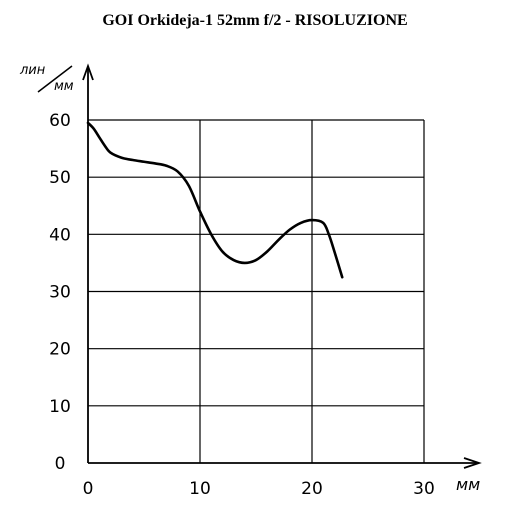 The image size is (510, 515). Describe the element at coordinates (312, 489) in the screenshot. I see `x-tick-label-20: 20` at that location.